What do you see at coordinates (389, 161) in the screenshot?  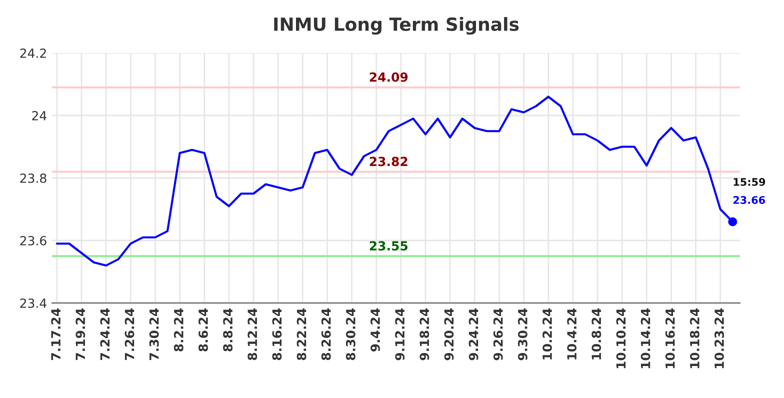 I see `ref-line-label: 23.82` at bounding box center [389, 161].